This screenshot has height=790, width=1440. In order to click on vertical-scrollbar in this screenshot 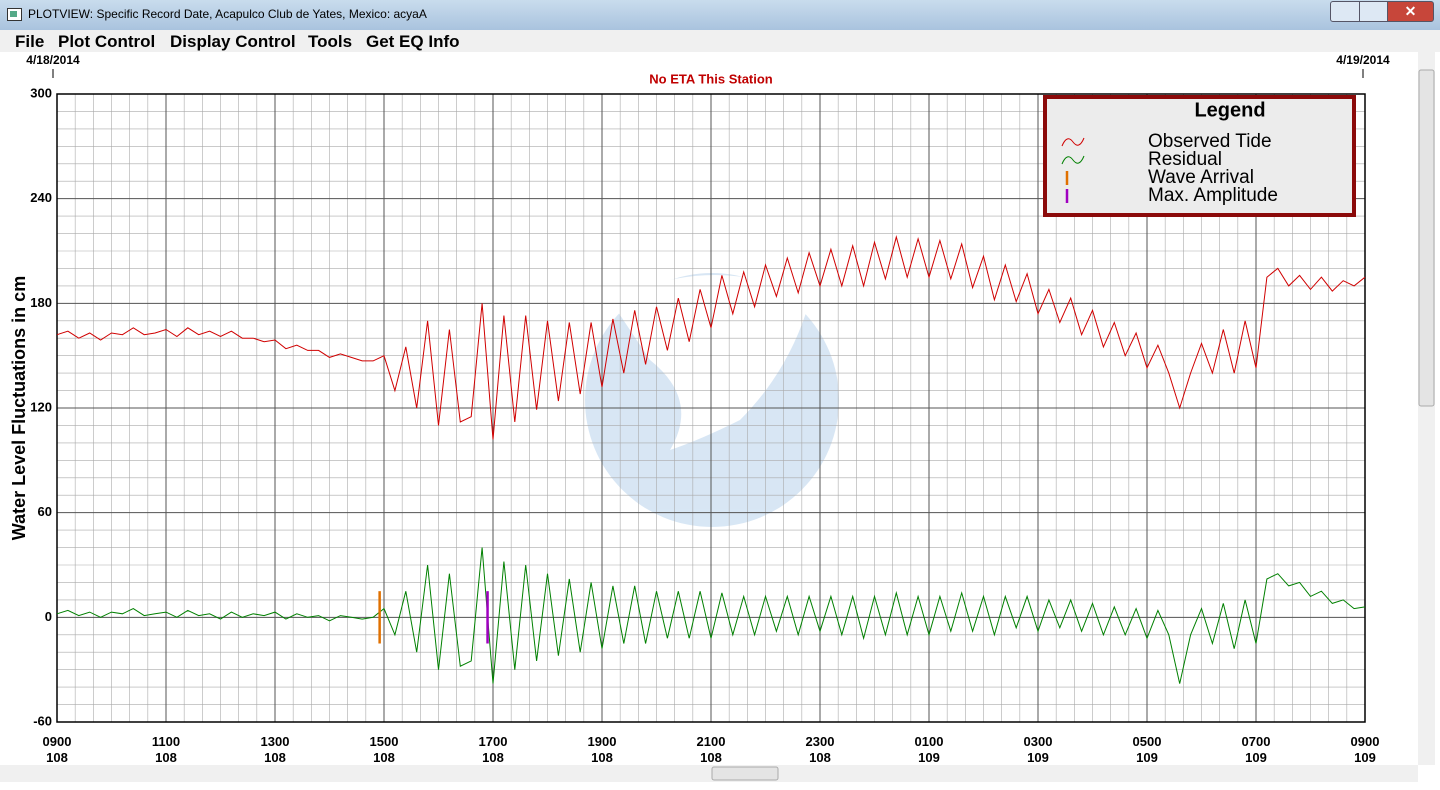, I will do `click(1426, 408)`.